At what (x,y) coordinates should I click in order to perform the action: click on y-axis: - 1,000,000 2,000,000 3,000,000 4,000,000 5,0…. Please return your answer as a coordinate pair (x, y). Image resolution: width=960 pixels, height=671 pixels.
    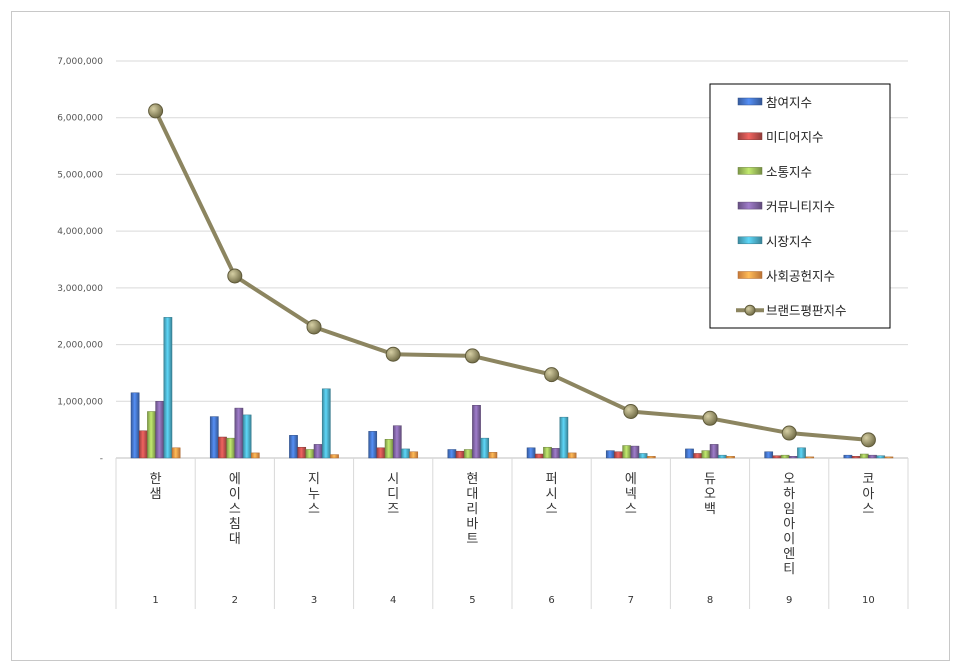
    Looking at the image, I should click on (80, 260).